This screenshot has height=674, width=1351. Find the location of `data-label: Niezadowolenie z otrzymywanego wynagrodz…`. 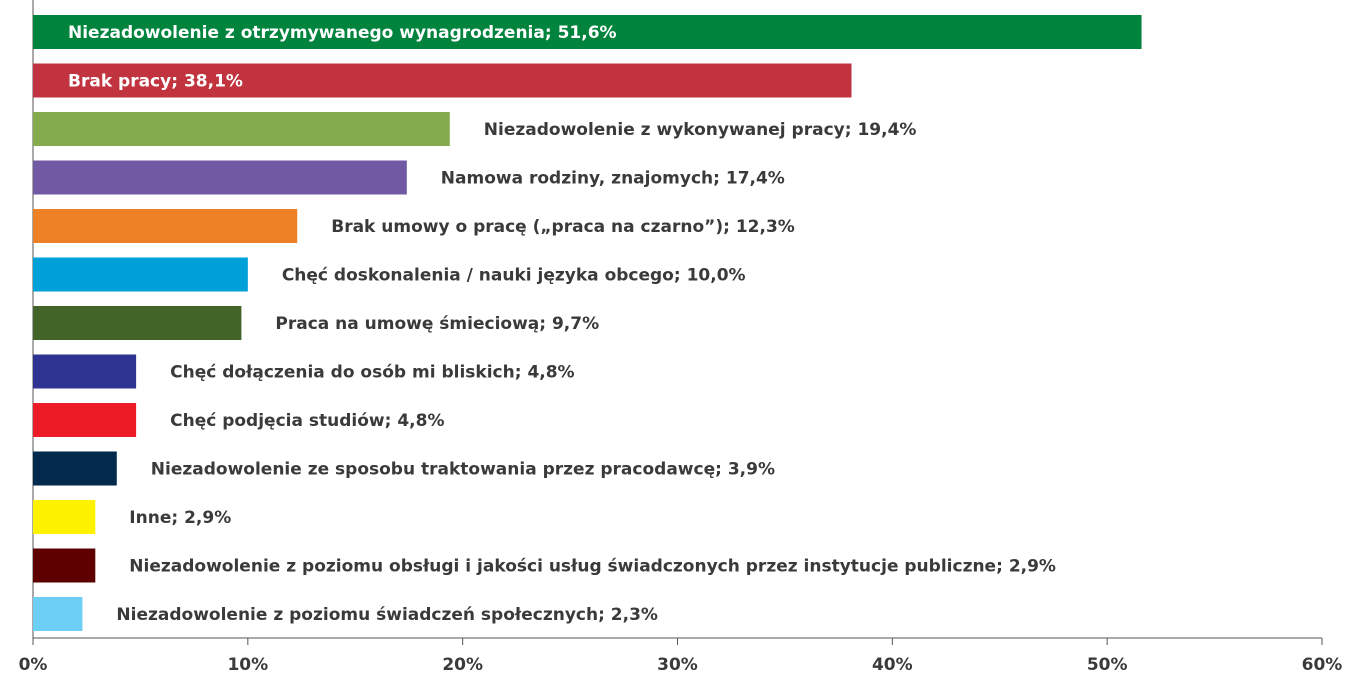

data-label: Niezadowolenie z otrzymywanego wynagrodz… is located at coordinates (342, 33).